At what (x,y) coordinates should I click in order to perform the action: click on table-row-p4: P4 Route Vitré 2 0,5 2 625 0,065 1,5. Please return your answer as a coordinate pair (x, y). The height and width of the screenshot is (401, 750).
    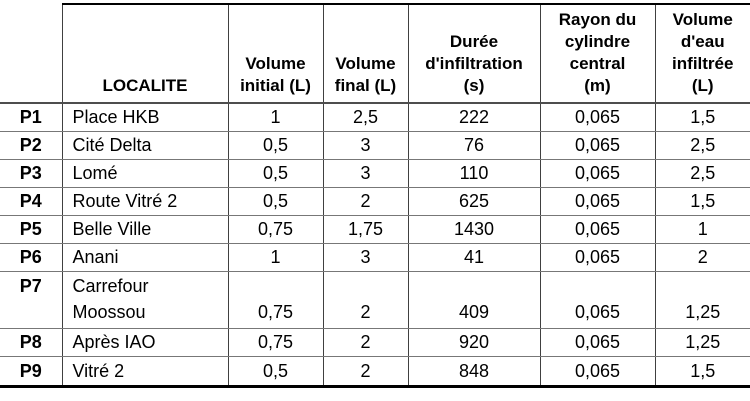
    Looking at the image, I should click on (375, 201).